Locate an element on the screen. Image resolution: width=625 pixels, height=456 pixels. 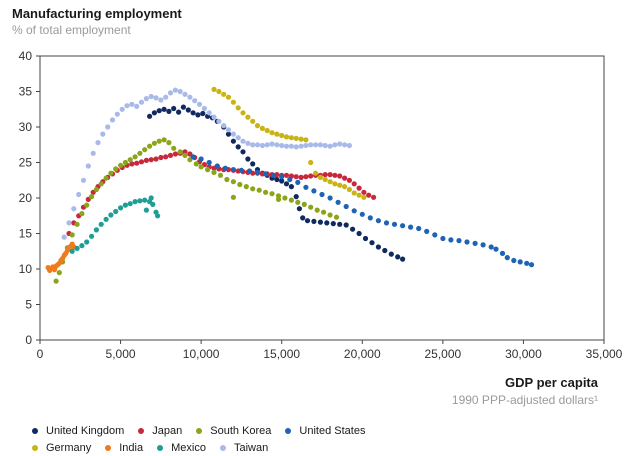
legend-item: Japan is located at coordinates (160, 431).